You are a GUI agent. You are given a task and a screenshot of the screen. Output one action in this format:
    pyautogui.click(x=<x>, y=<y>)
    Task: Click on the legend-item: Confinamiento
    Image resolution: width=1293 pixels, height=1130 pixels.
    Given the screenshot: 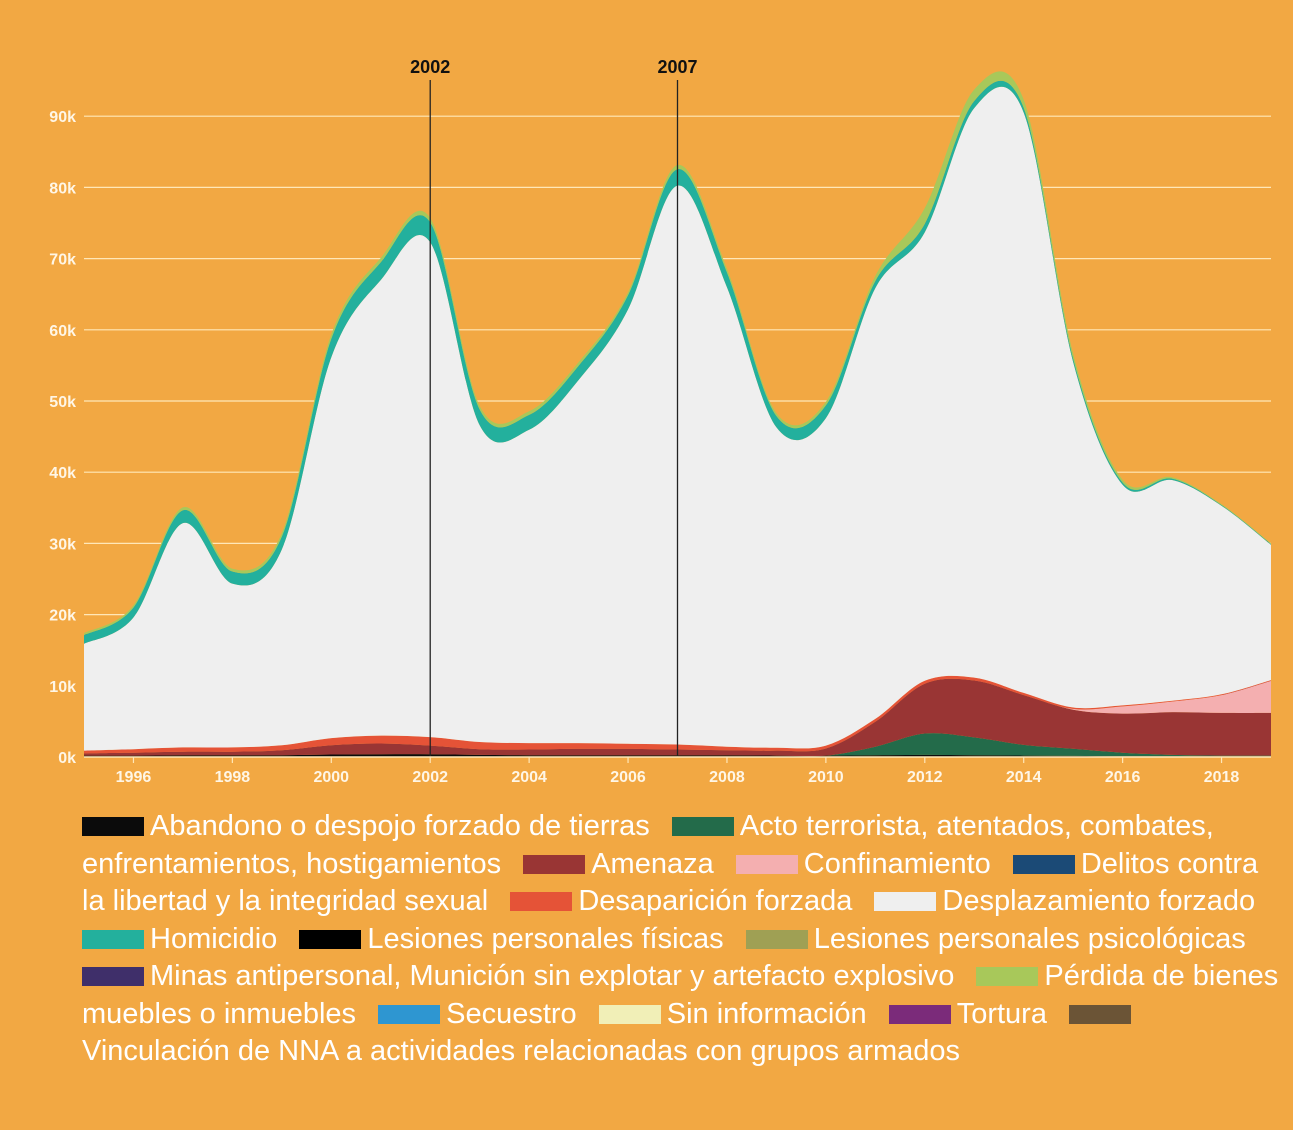 What is the action you would take?
    pyautogui.click(x=863, y=863)
    